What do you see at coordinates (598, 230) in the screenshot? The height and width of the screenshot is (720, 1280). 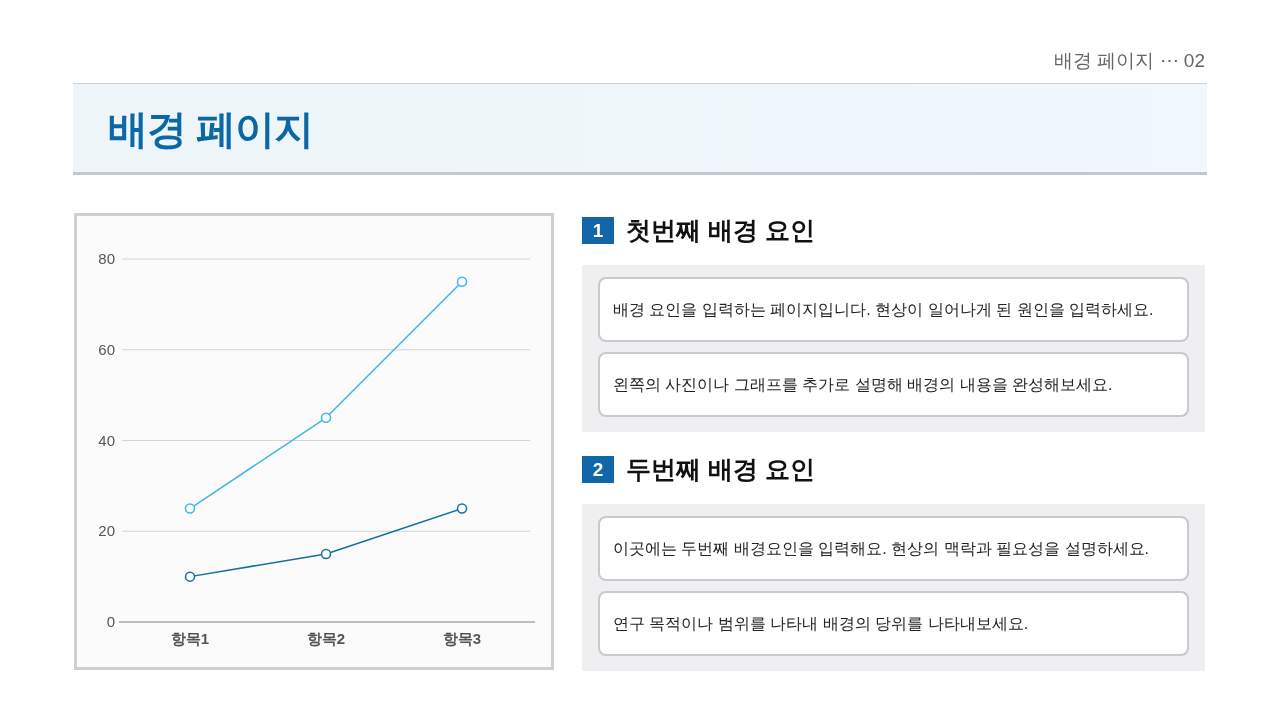 I see `section-number: 1` at bounding box center [598, 230].